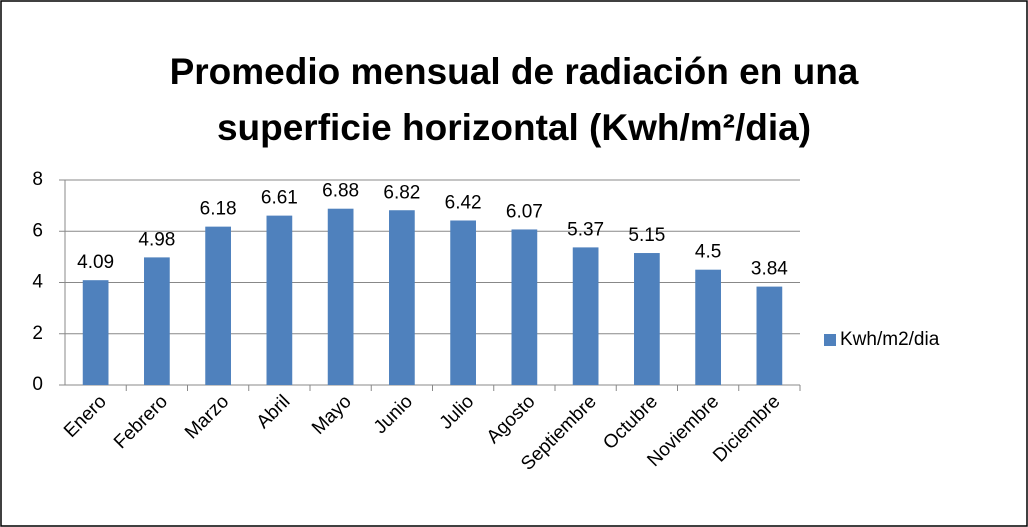 The image size is (1028, 527). I want to click on data-label: 3.84, so click(769, 269).